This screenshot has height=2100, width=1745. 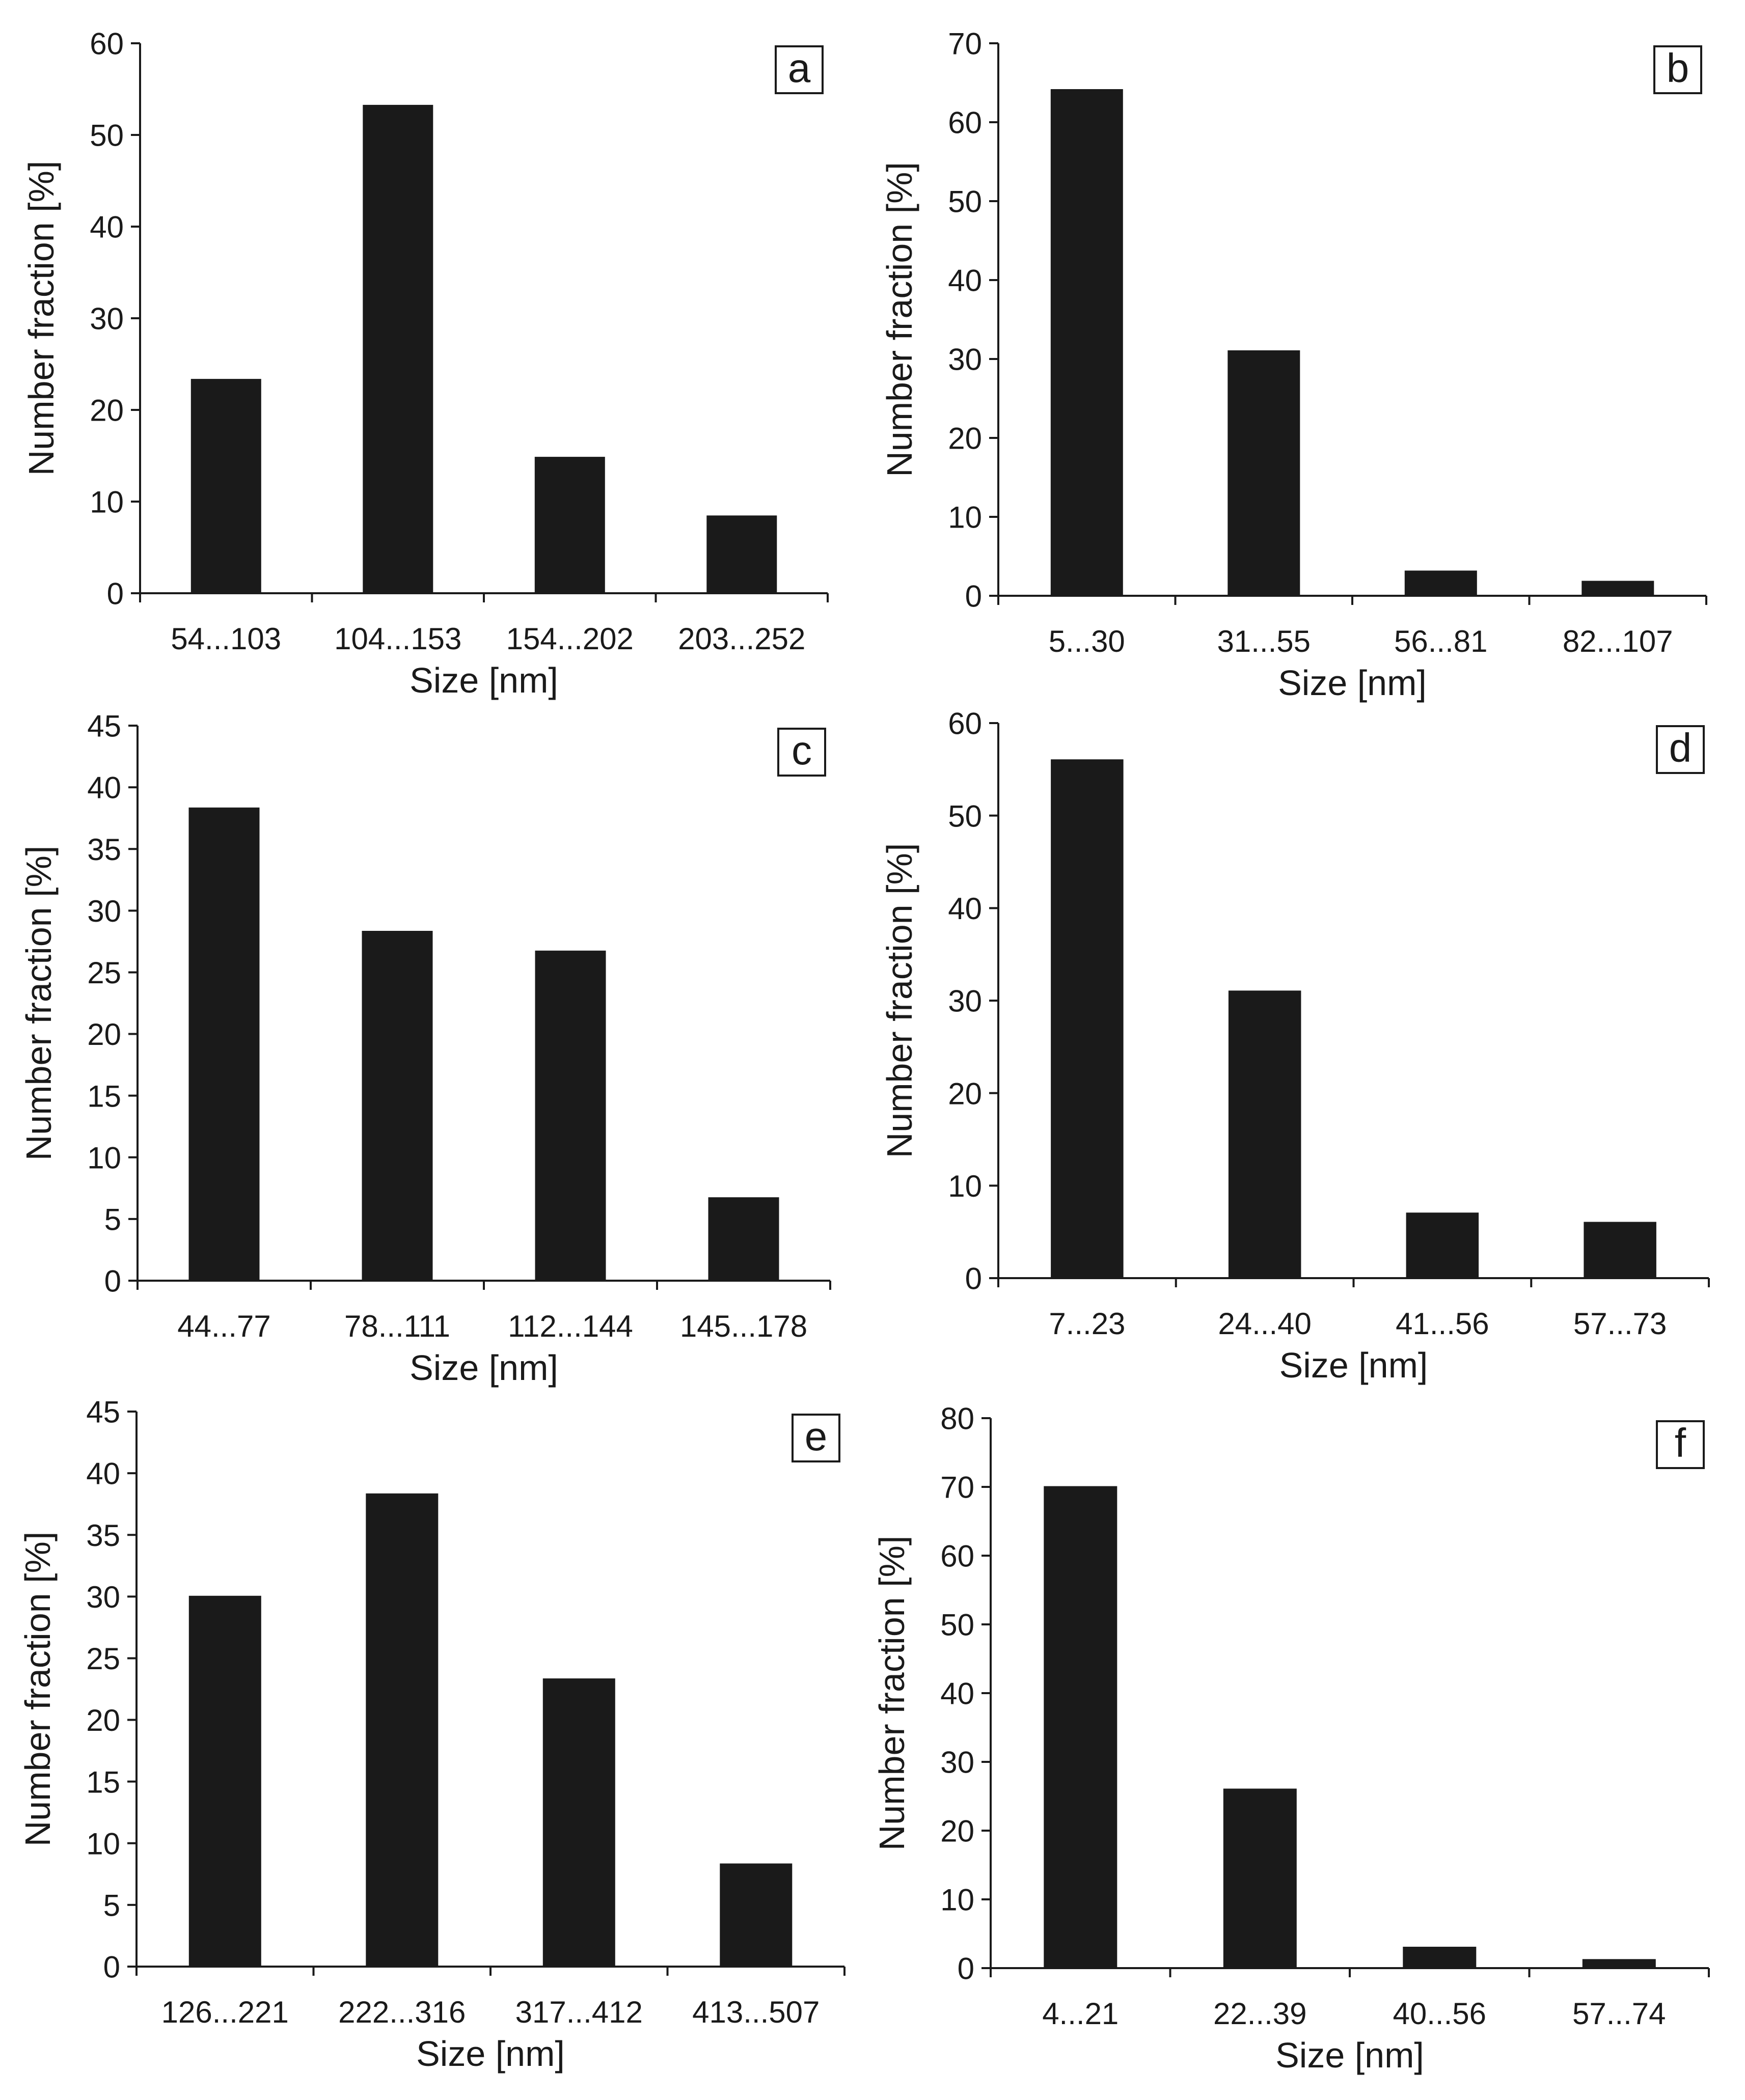 What do you see at coordinates (965, 202) in the screenshot?
I see `y-tick-label-b-50: 50` at bounding box center [965, 202].